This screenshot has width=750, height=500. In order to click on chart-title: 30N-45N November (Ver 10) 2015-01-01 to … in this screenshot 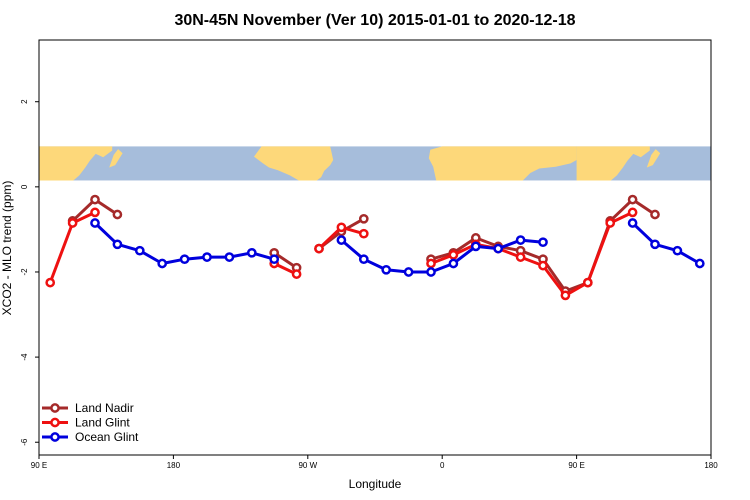, I will do `click(374, 20)`.